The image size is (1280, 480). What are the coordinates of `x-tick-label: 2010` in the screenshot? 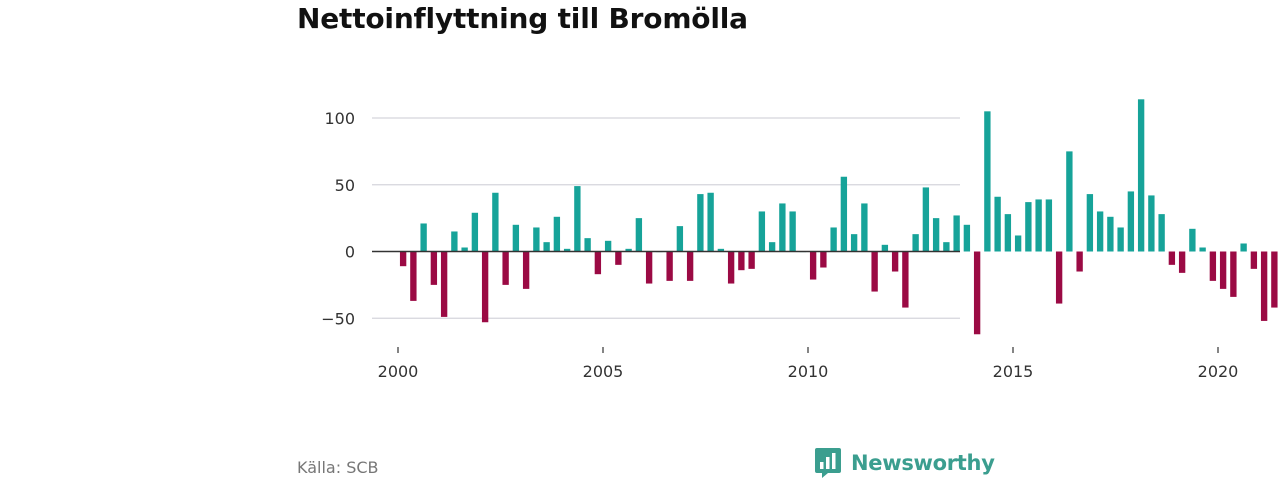 It's located at (808, 371).